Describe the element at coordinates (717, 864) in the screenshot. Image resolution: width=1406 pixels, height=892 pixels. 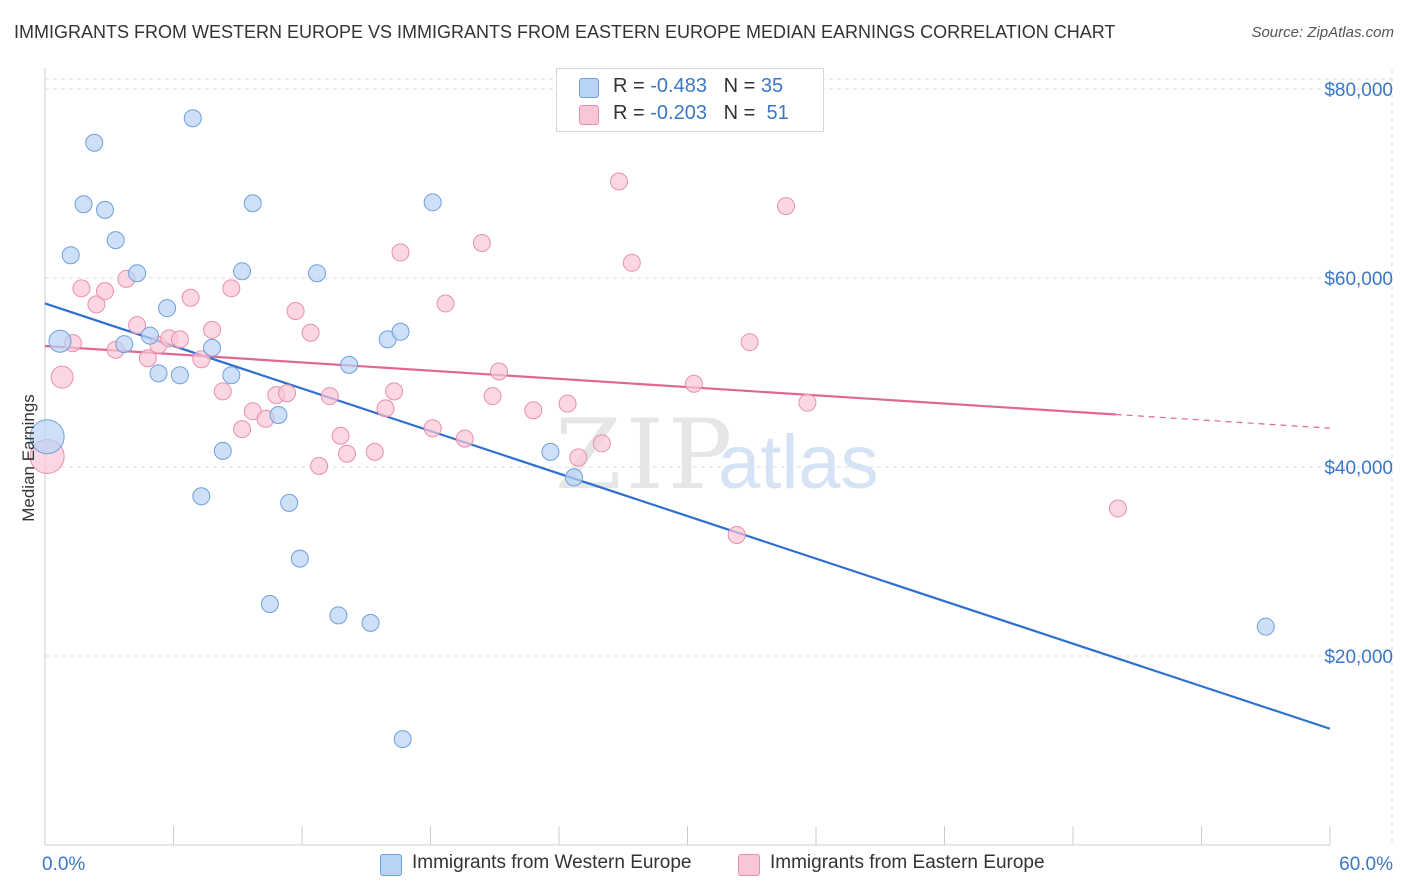
I see `x-tick-labels: 0.0% 60.0%` at that location.